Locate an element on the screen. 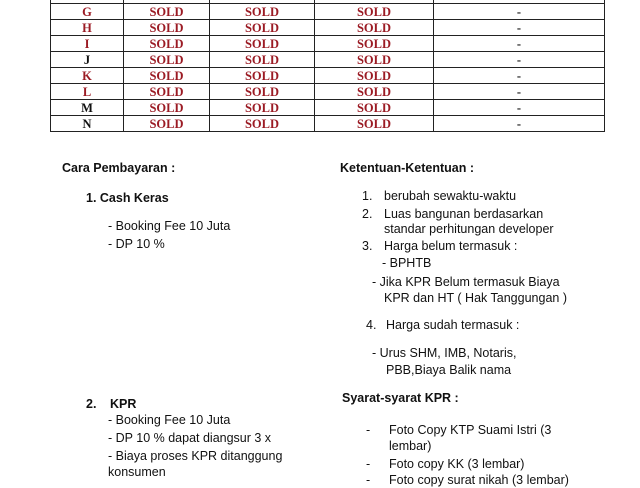 The width and height of the screenshot is (640, 488). terms-num: 4. is located at coordinates (371, 325).